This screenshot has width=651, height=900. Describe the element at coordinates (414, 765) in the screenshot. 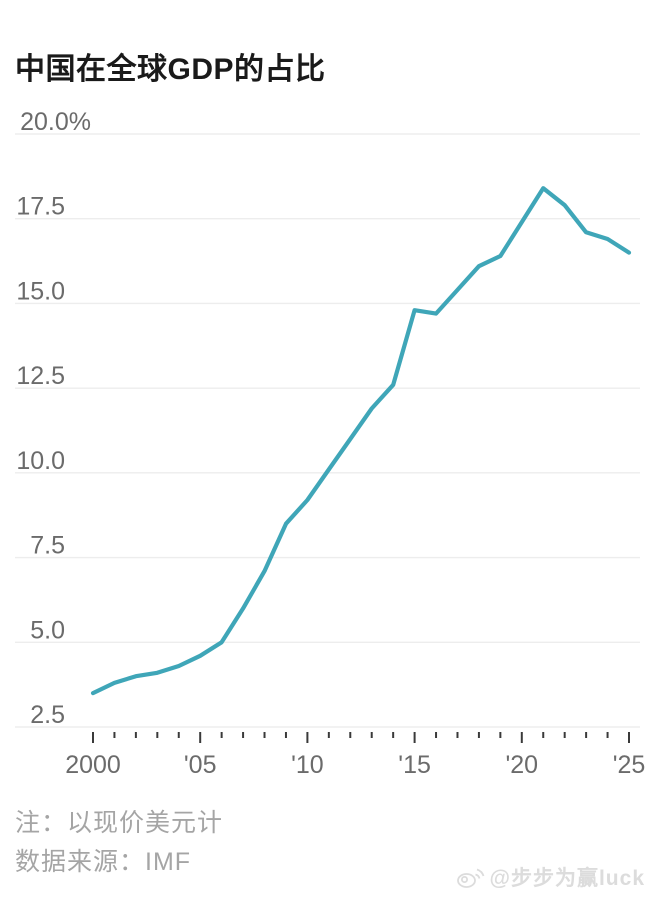

I see `x-tick-label: '15` at that location.